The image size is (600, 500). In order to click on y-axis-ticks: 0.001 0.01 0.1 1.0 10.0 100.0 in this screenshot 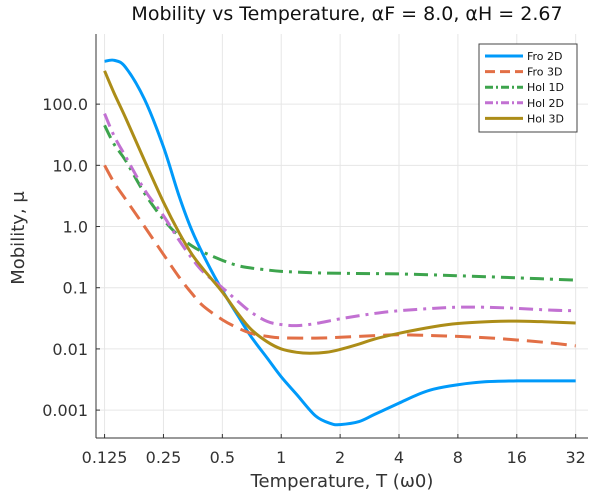, I will do `click(71, 257)`.